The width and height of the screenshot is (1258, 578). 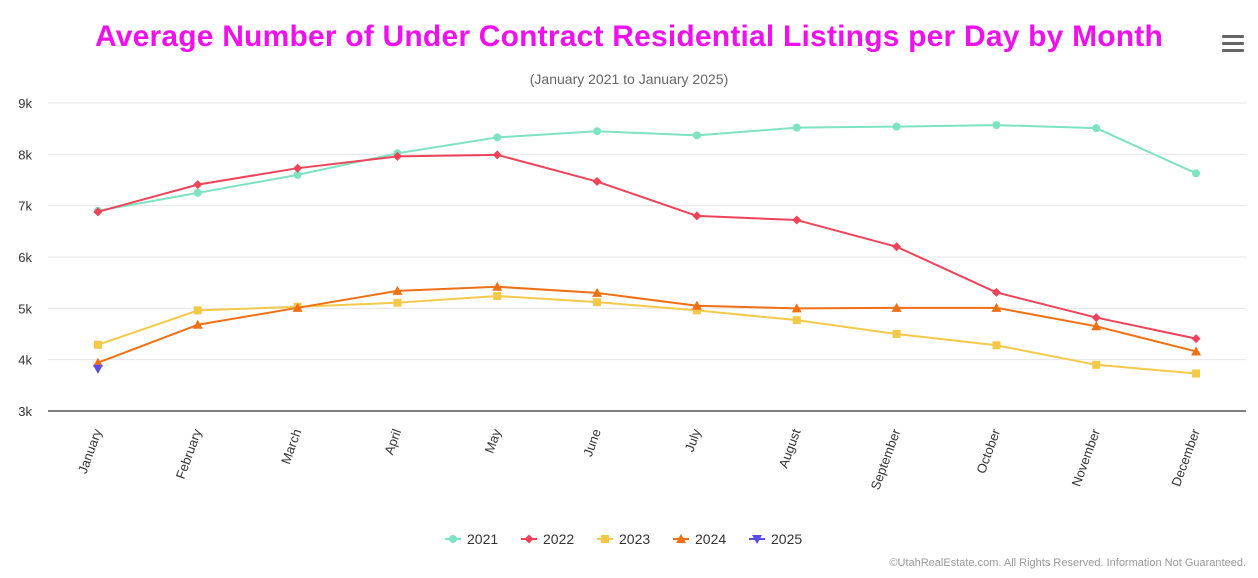 I want to click on legend-marker-2021, so click(x=453, y=539).